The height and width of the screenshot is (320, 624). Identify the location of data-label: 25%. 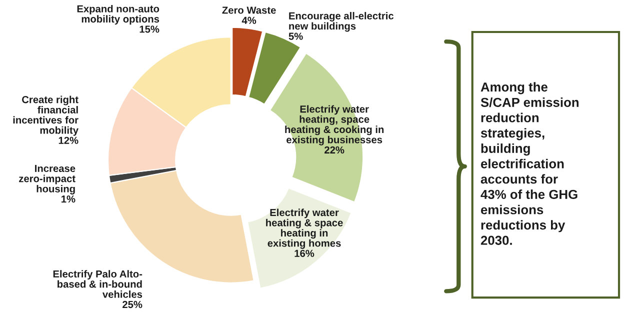
(132, 304).